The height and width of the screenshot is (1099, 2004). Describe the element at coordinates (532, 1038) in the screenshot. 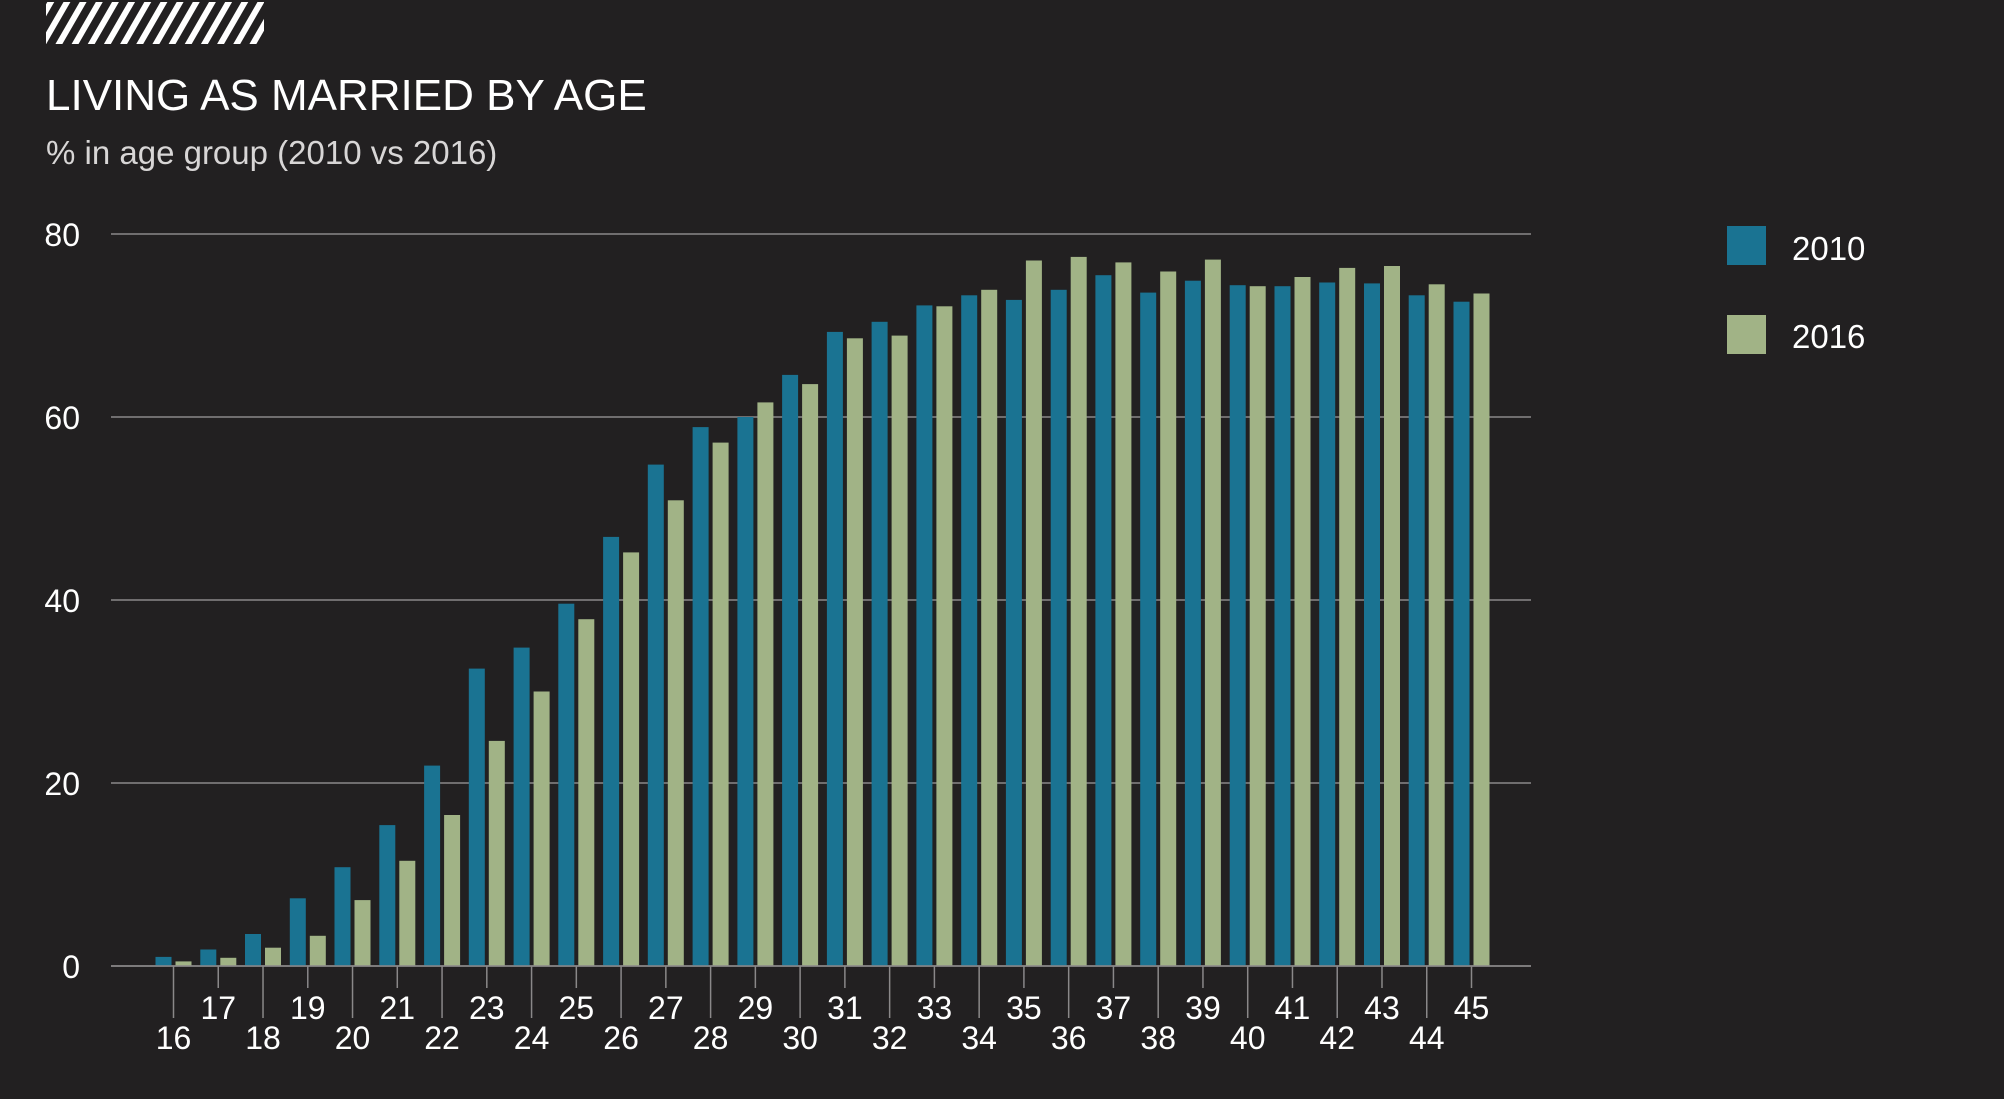

I see `x-tick-label: 24` at that location.